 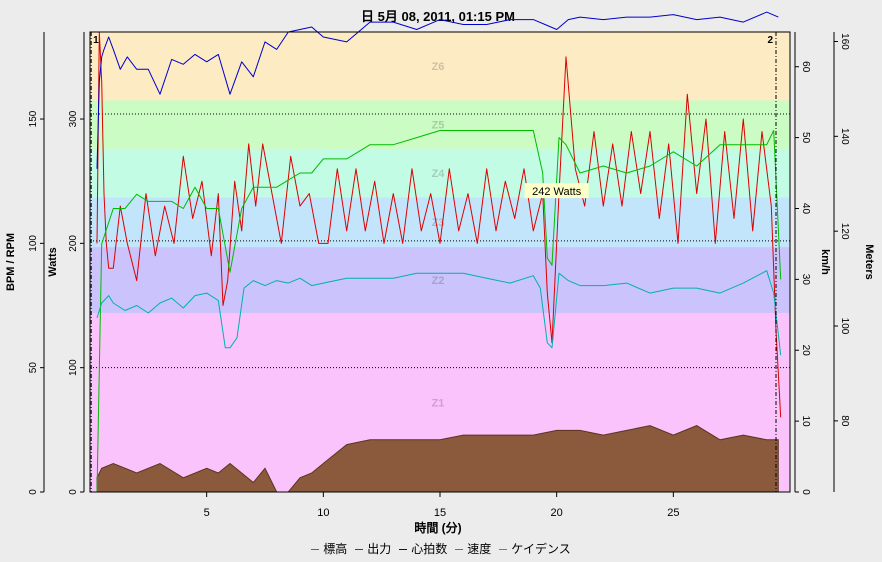 I want to click on y-axis-label-meters: Meters, so click(x=869, y=261).